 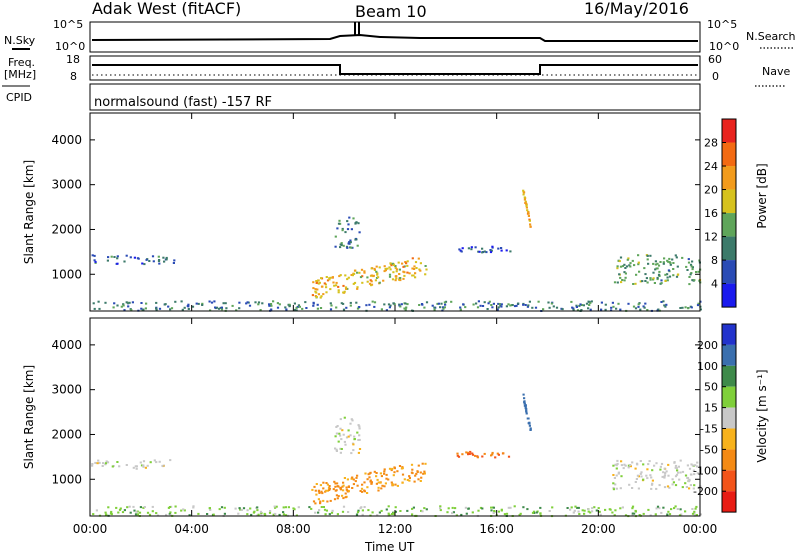 What do you see at coordinates (183, 102) in the screenshot?
I see `cpid-text: normalsound (fast) -157 RF` at bounding box center [183, 102].